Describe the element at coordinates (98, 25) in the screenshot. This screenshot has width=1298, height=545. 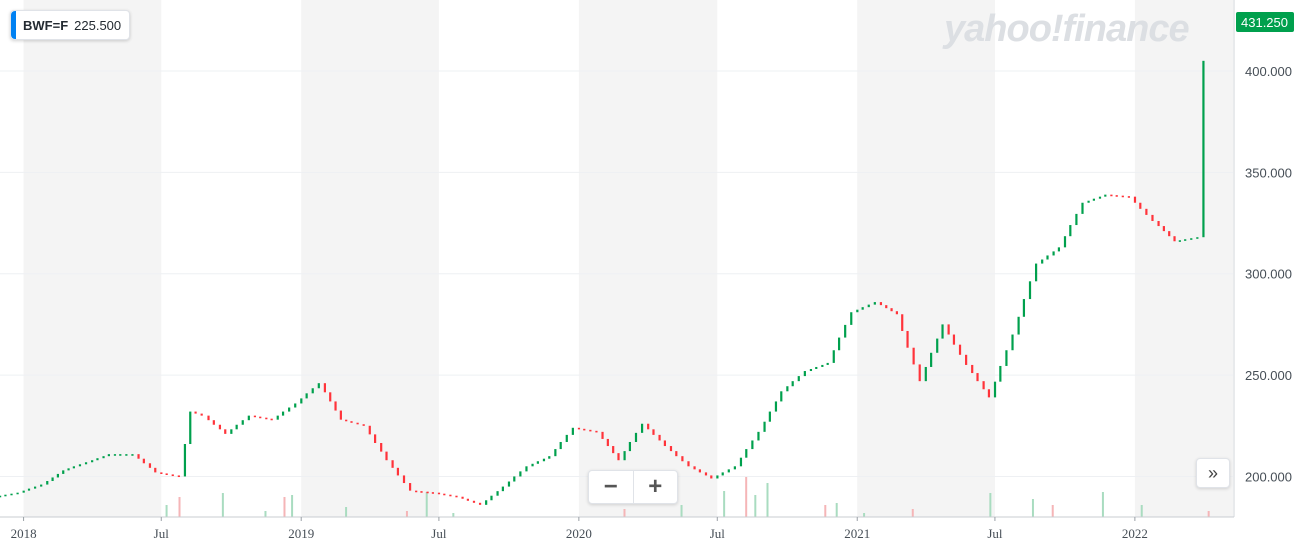
I see `ticker-value: 225.500` at that location.